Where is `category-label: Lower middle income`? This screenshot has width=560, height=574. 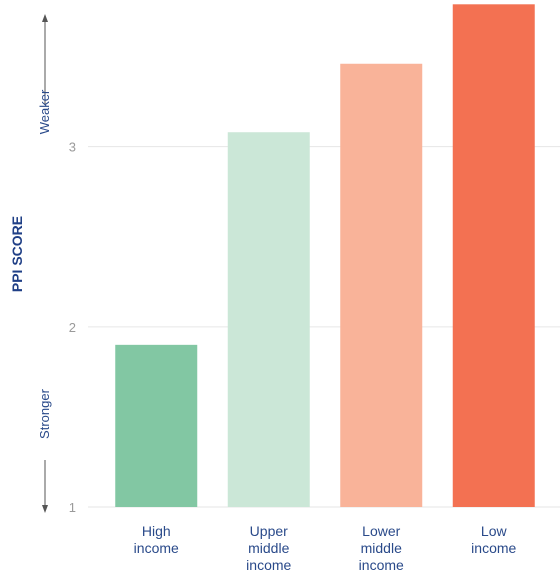
category-label: Lower middle income is located at coordinates (381, 548).